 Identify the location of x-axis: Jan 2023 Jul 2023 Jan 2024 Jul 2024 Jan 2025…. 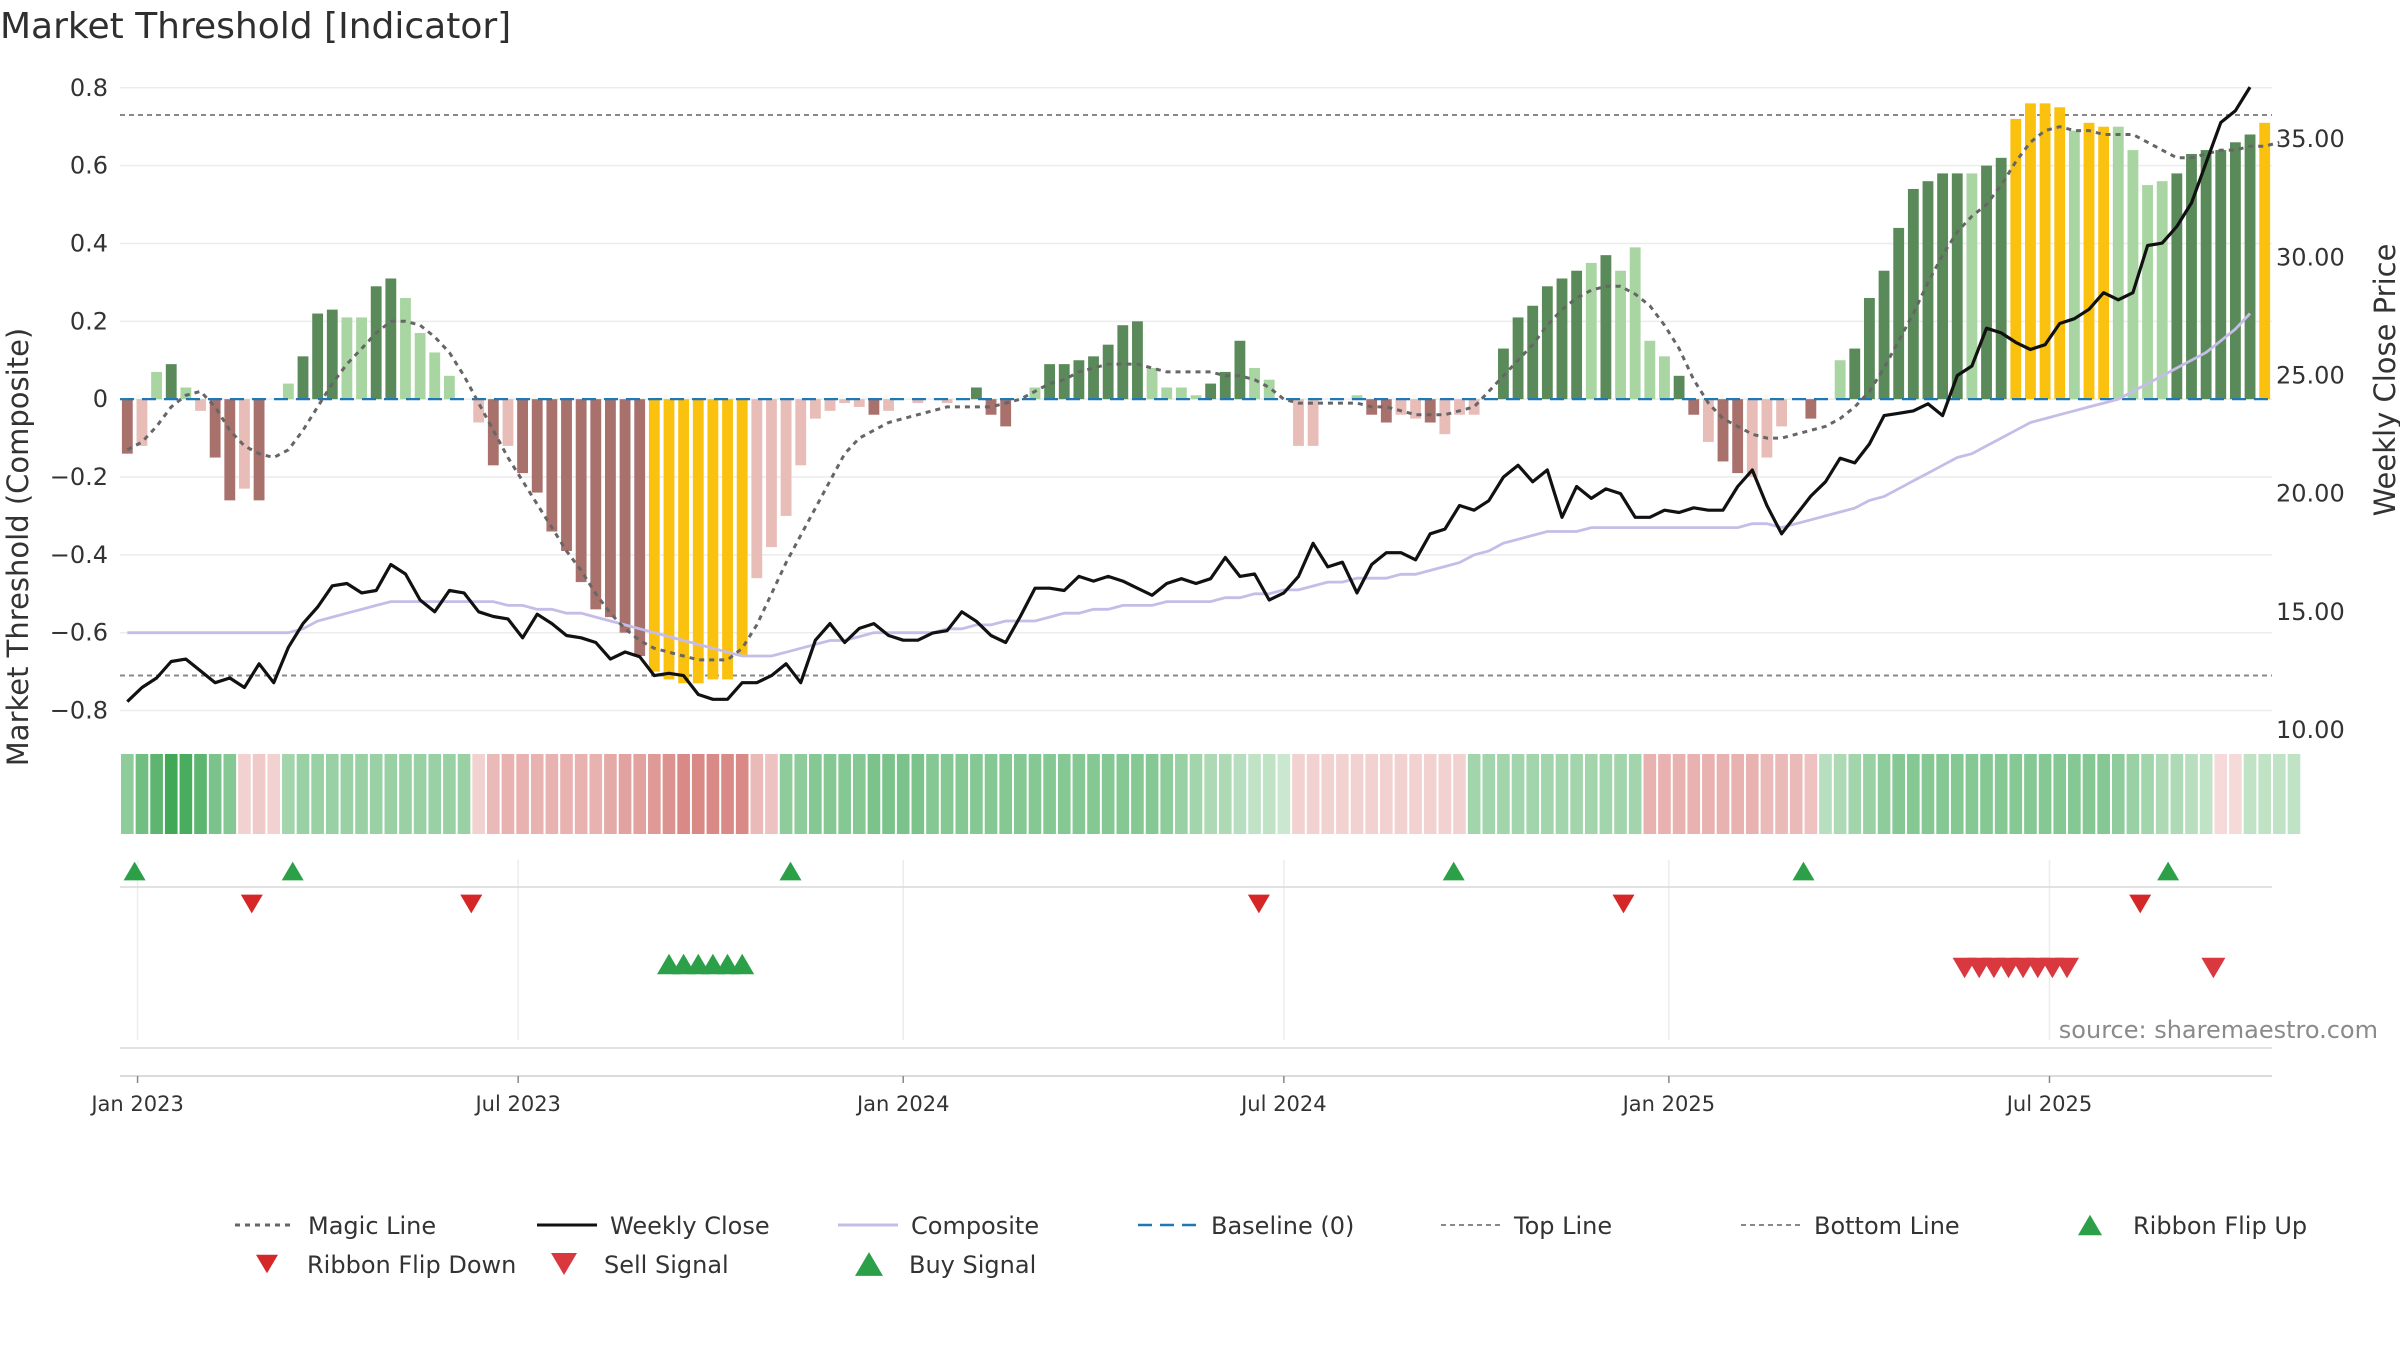
(1180, 1095).